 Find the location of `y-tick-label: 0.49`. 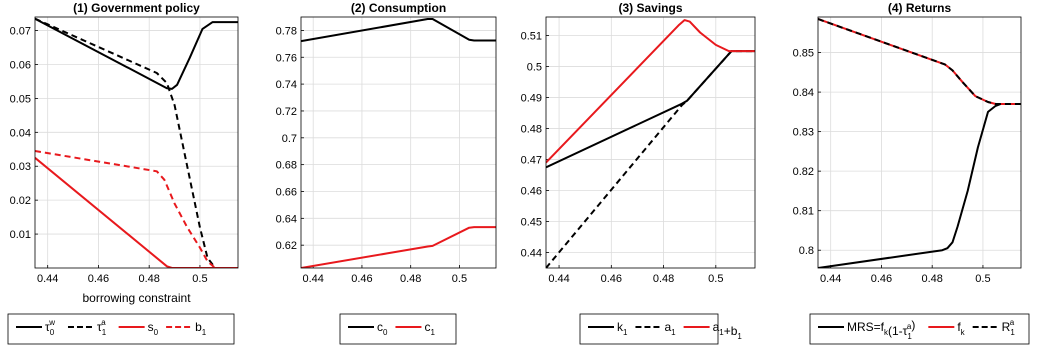

y-tick-label: 0.49 is located at coordinates (531, 99).